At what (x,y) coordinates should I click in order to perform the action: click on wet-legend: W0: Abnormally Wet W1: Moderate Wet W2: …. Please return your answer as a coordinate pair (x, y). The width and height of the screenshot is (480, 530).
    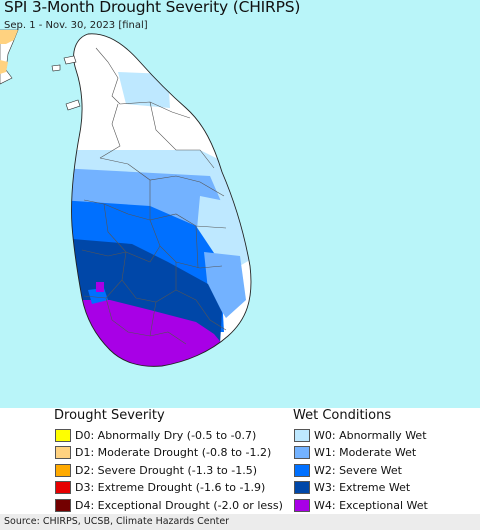
    Looking at the image, I should click on (361, 471).